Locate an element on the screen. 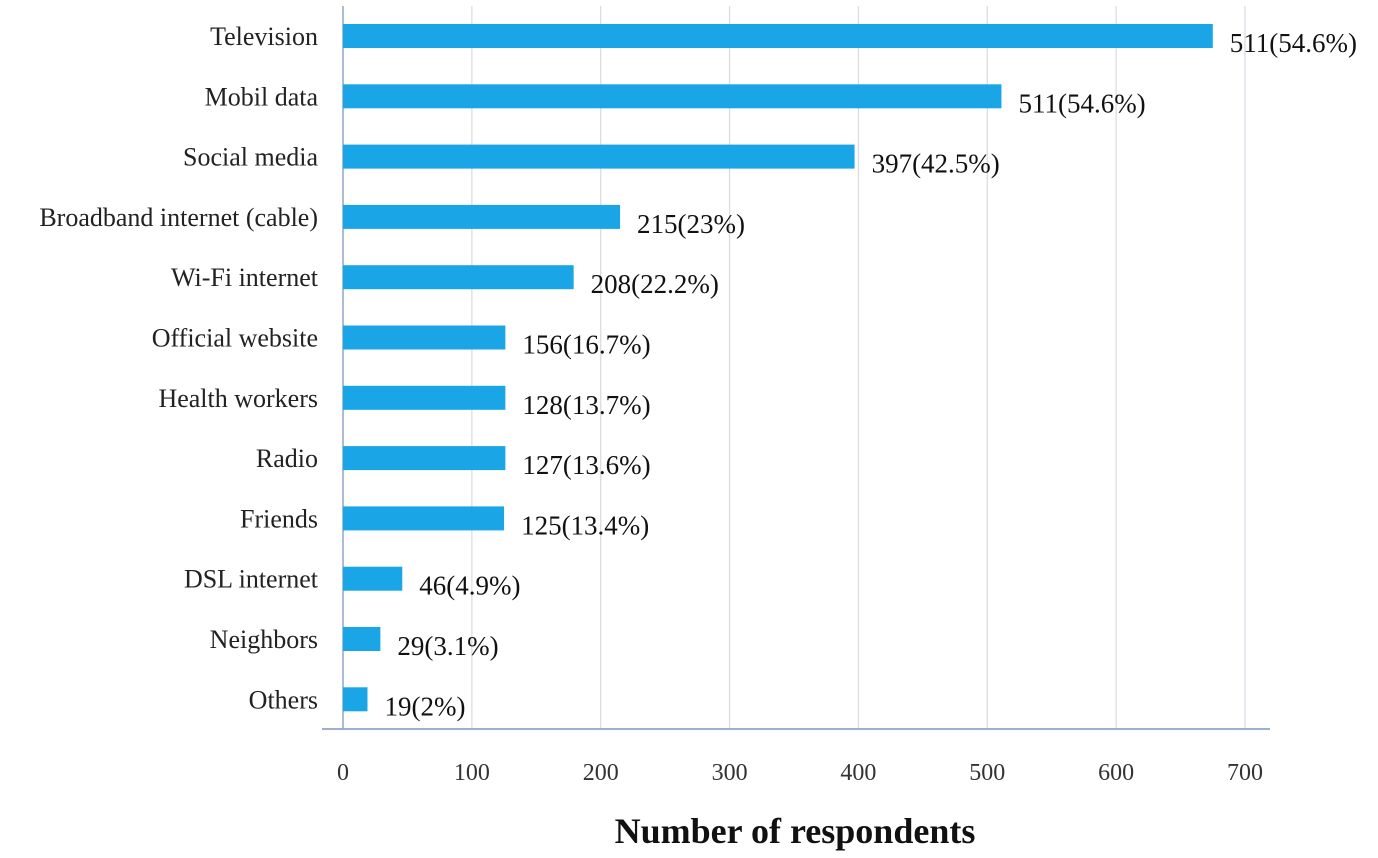 This screenshot has width=1378, height=858. category-label: Radio is located at coordinates (287, 458).